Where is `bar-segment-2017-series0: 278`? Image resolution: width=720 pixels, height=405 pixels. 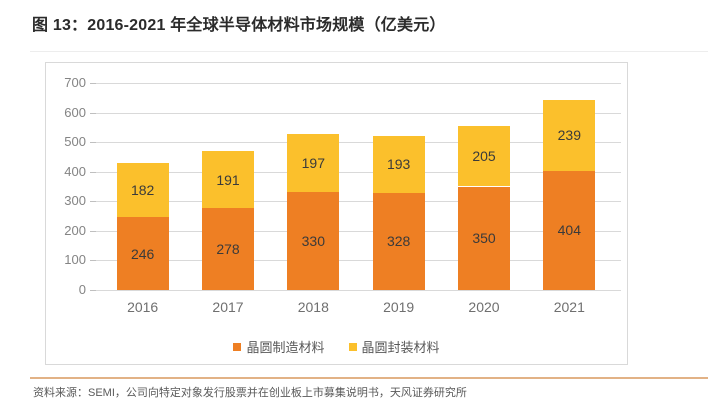 bar-segment-2017-series0: 278 is located at coordinates (228, 248).